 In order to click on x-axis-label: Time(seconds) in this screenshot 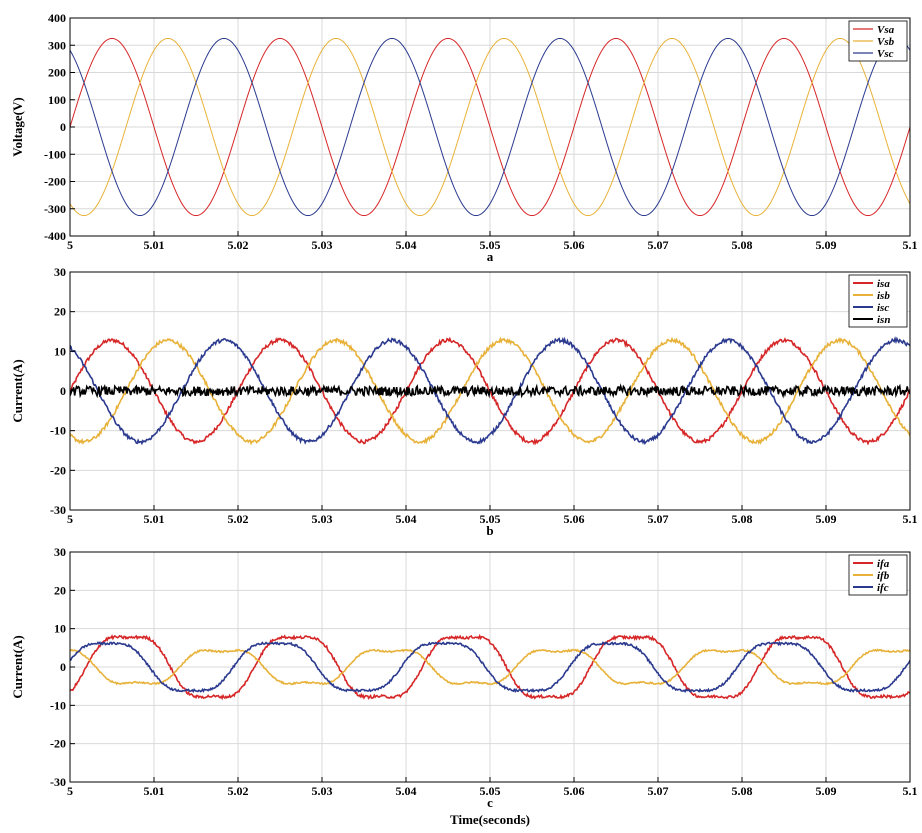, I will do `click(490, 819)`.